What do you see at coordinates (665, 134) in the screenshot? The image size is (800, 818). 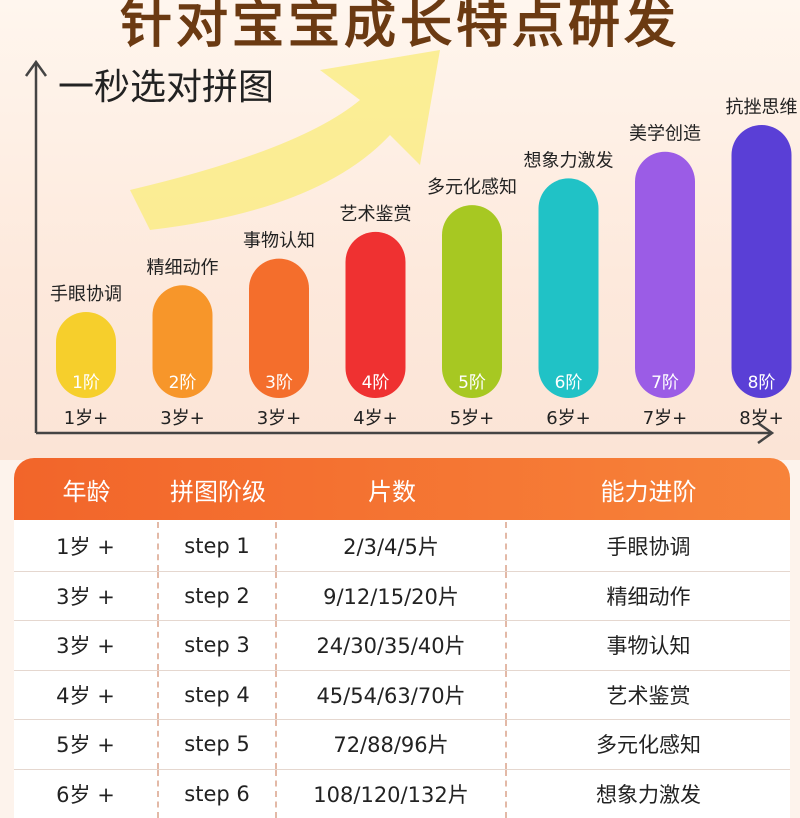 I see `bar-skill-label: 美学创造` at bounding box center [665, 134].